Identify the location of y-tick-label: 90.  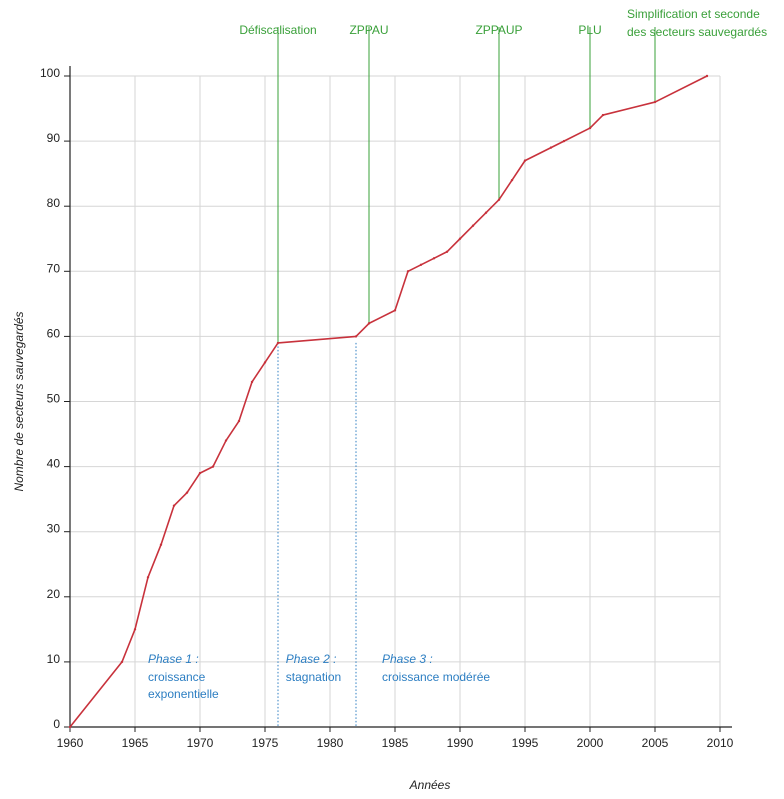
(54, 138).